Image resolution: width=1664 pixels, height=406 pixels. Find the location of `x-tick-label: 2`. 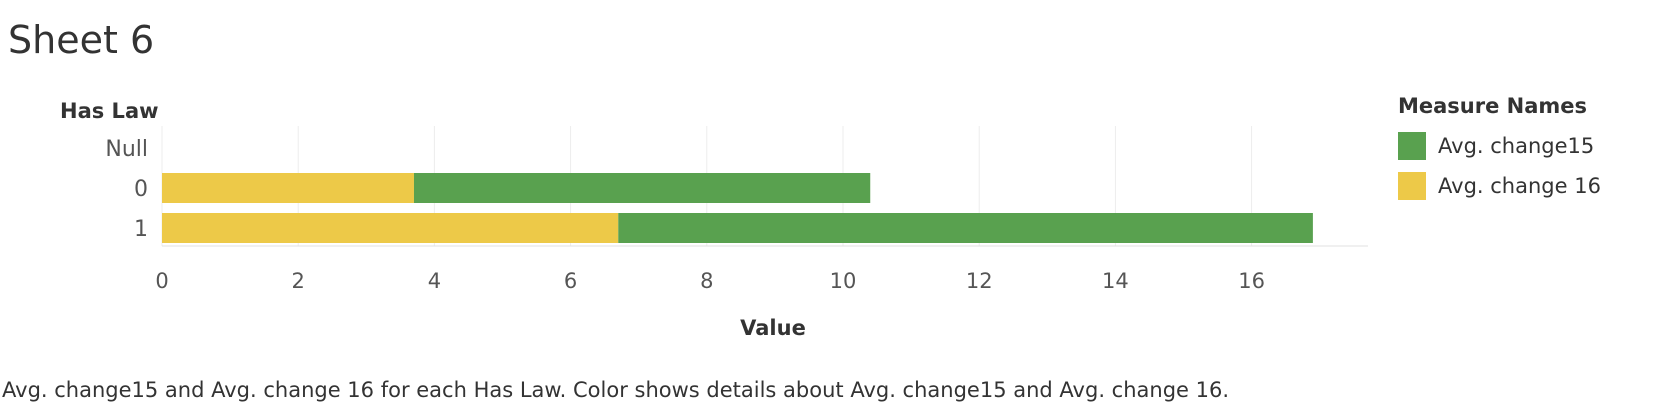

x-tick-label: 2 is located at coordinates (298, 281).